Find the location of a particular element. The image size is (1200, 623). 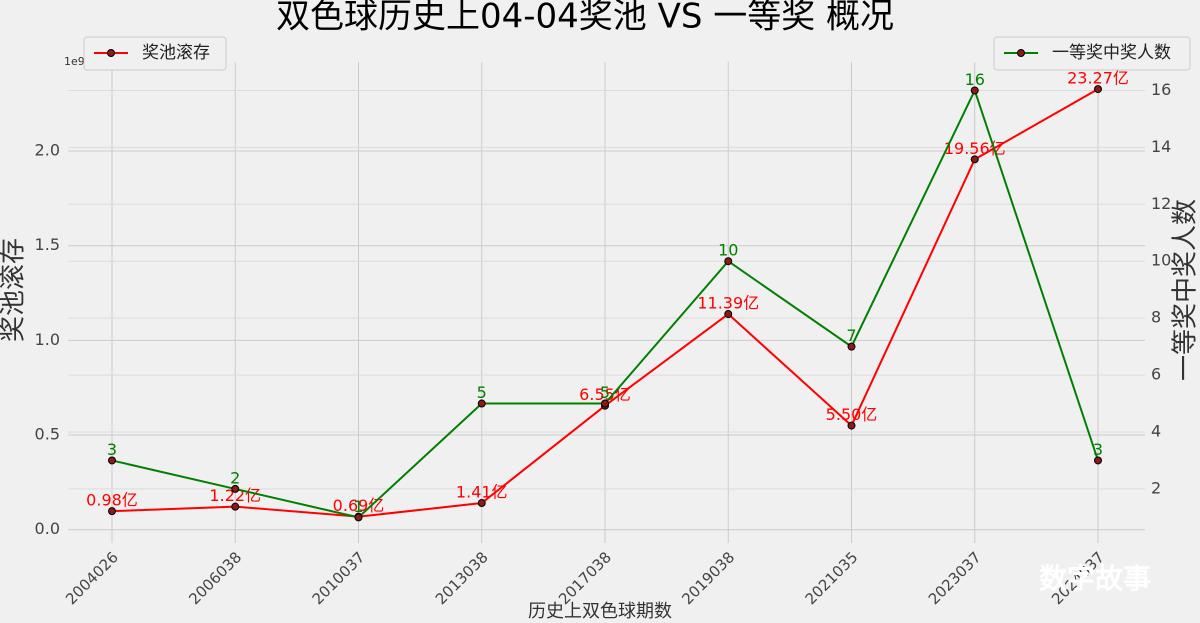

value-label: 23.27亿 is located at coordinates (1098, 78).